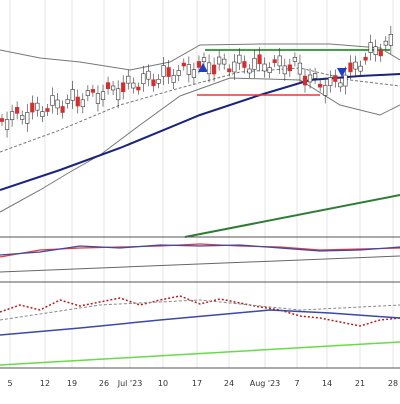 The width and height of the screenshot is (400, 404). What do you see at coordinates (9, 383) in the screenshot?
I see `x-tick-label: 5` at bounding box center [9, 383].